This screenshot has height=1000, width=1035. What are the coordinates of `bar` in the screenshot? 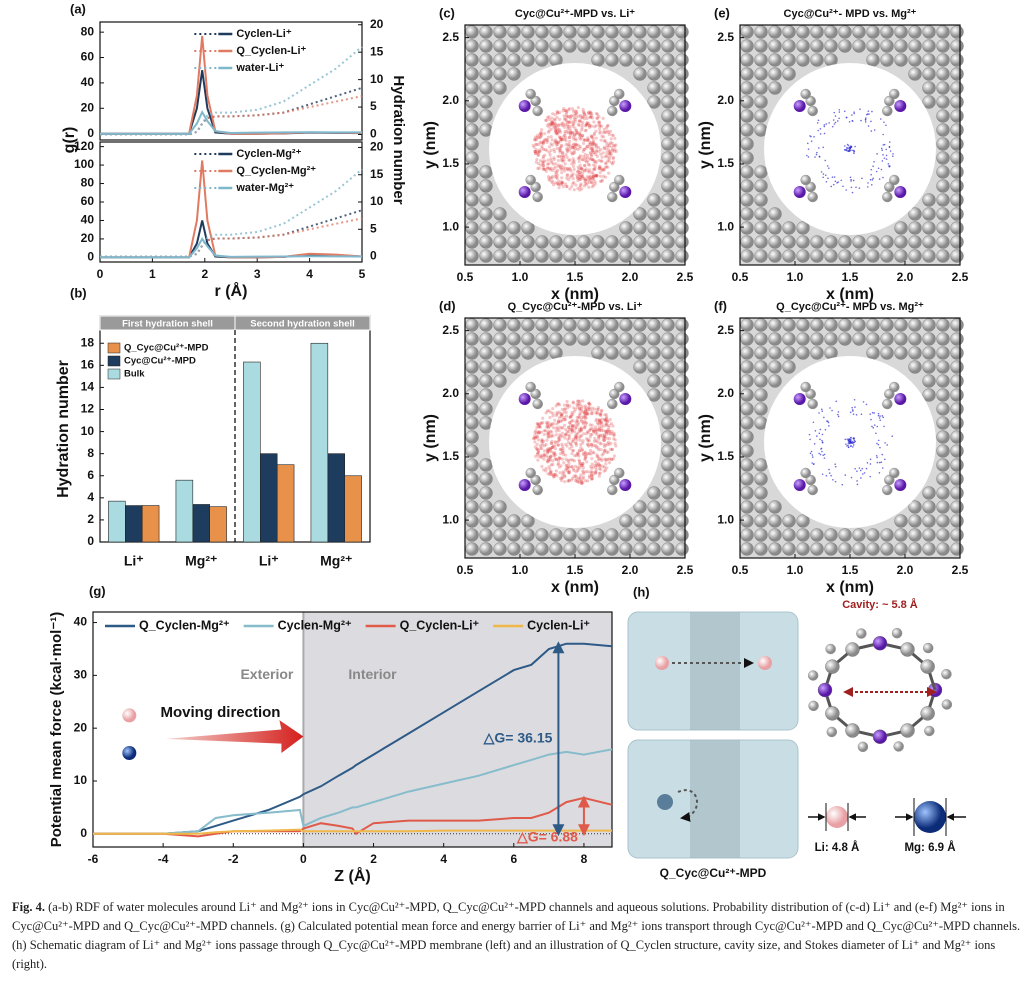 It's located at (184, 511).